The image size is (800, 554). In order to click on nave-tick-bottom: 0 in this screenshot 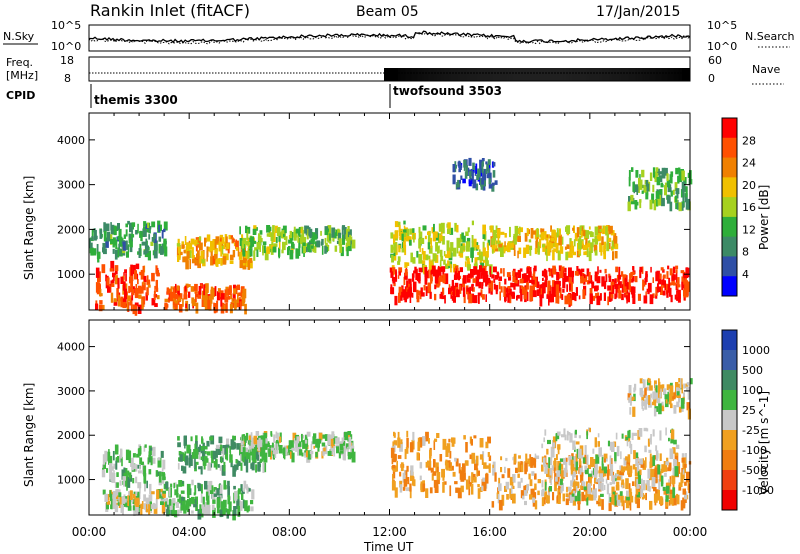, I will do `click(711, 78)`.